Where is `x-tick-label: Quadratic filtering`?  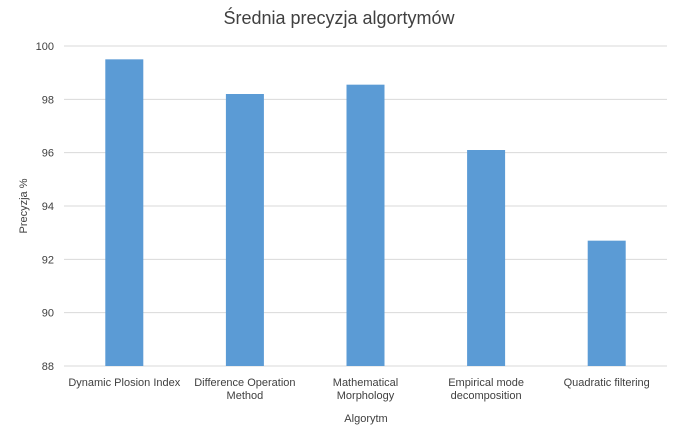 x-tick-label: Quadratic filtering is located at coordinates (607, 383).